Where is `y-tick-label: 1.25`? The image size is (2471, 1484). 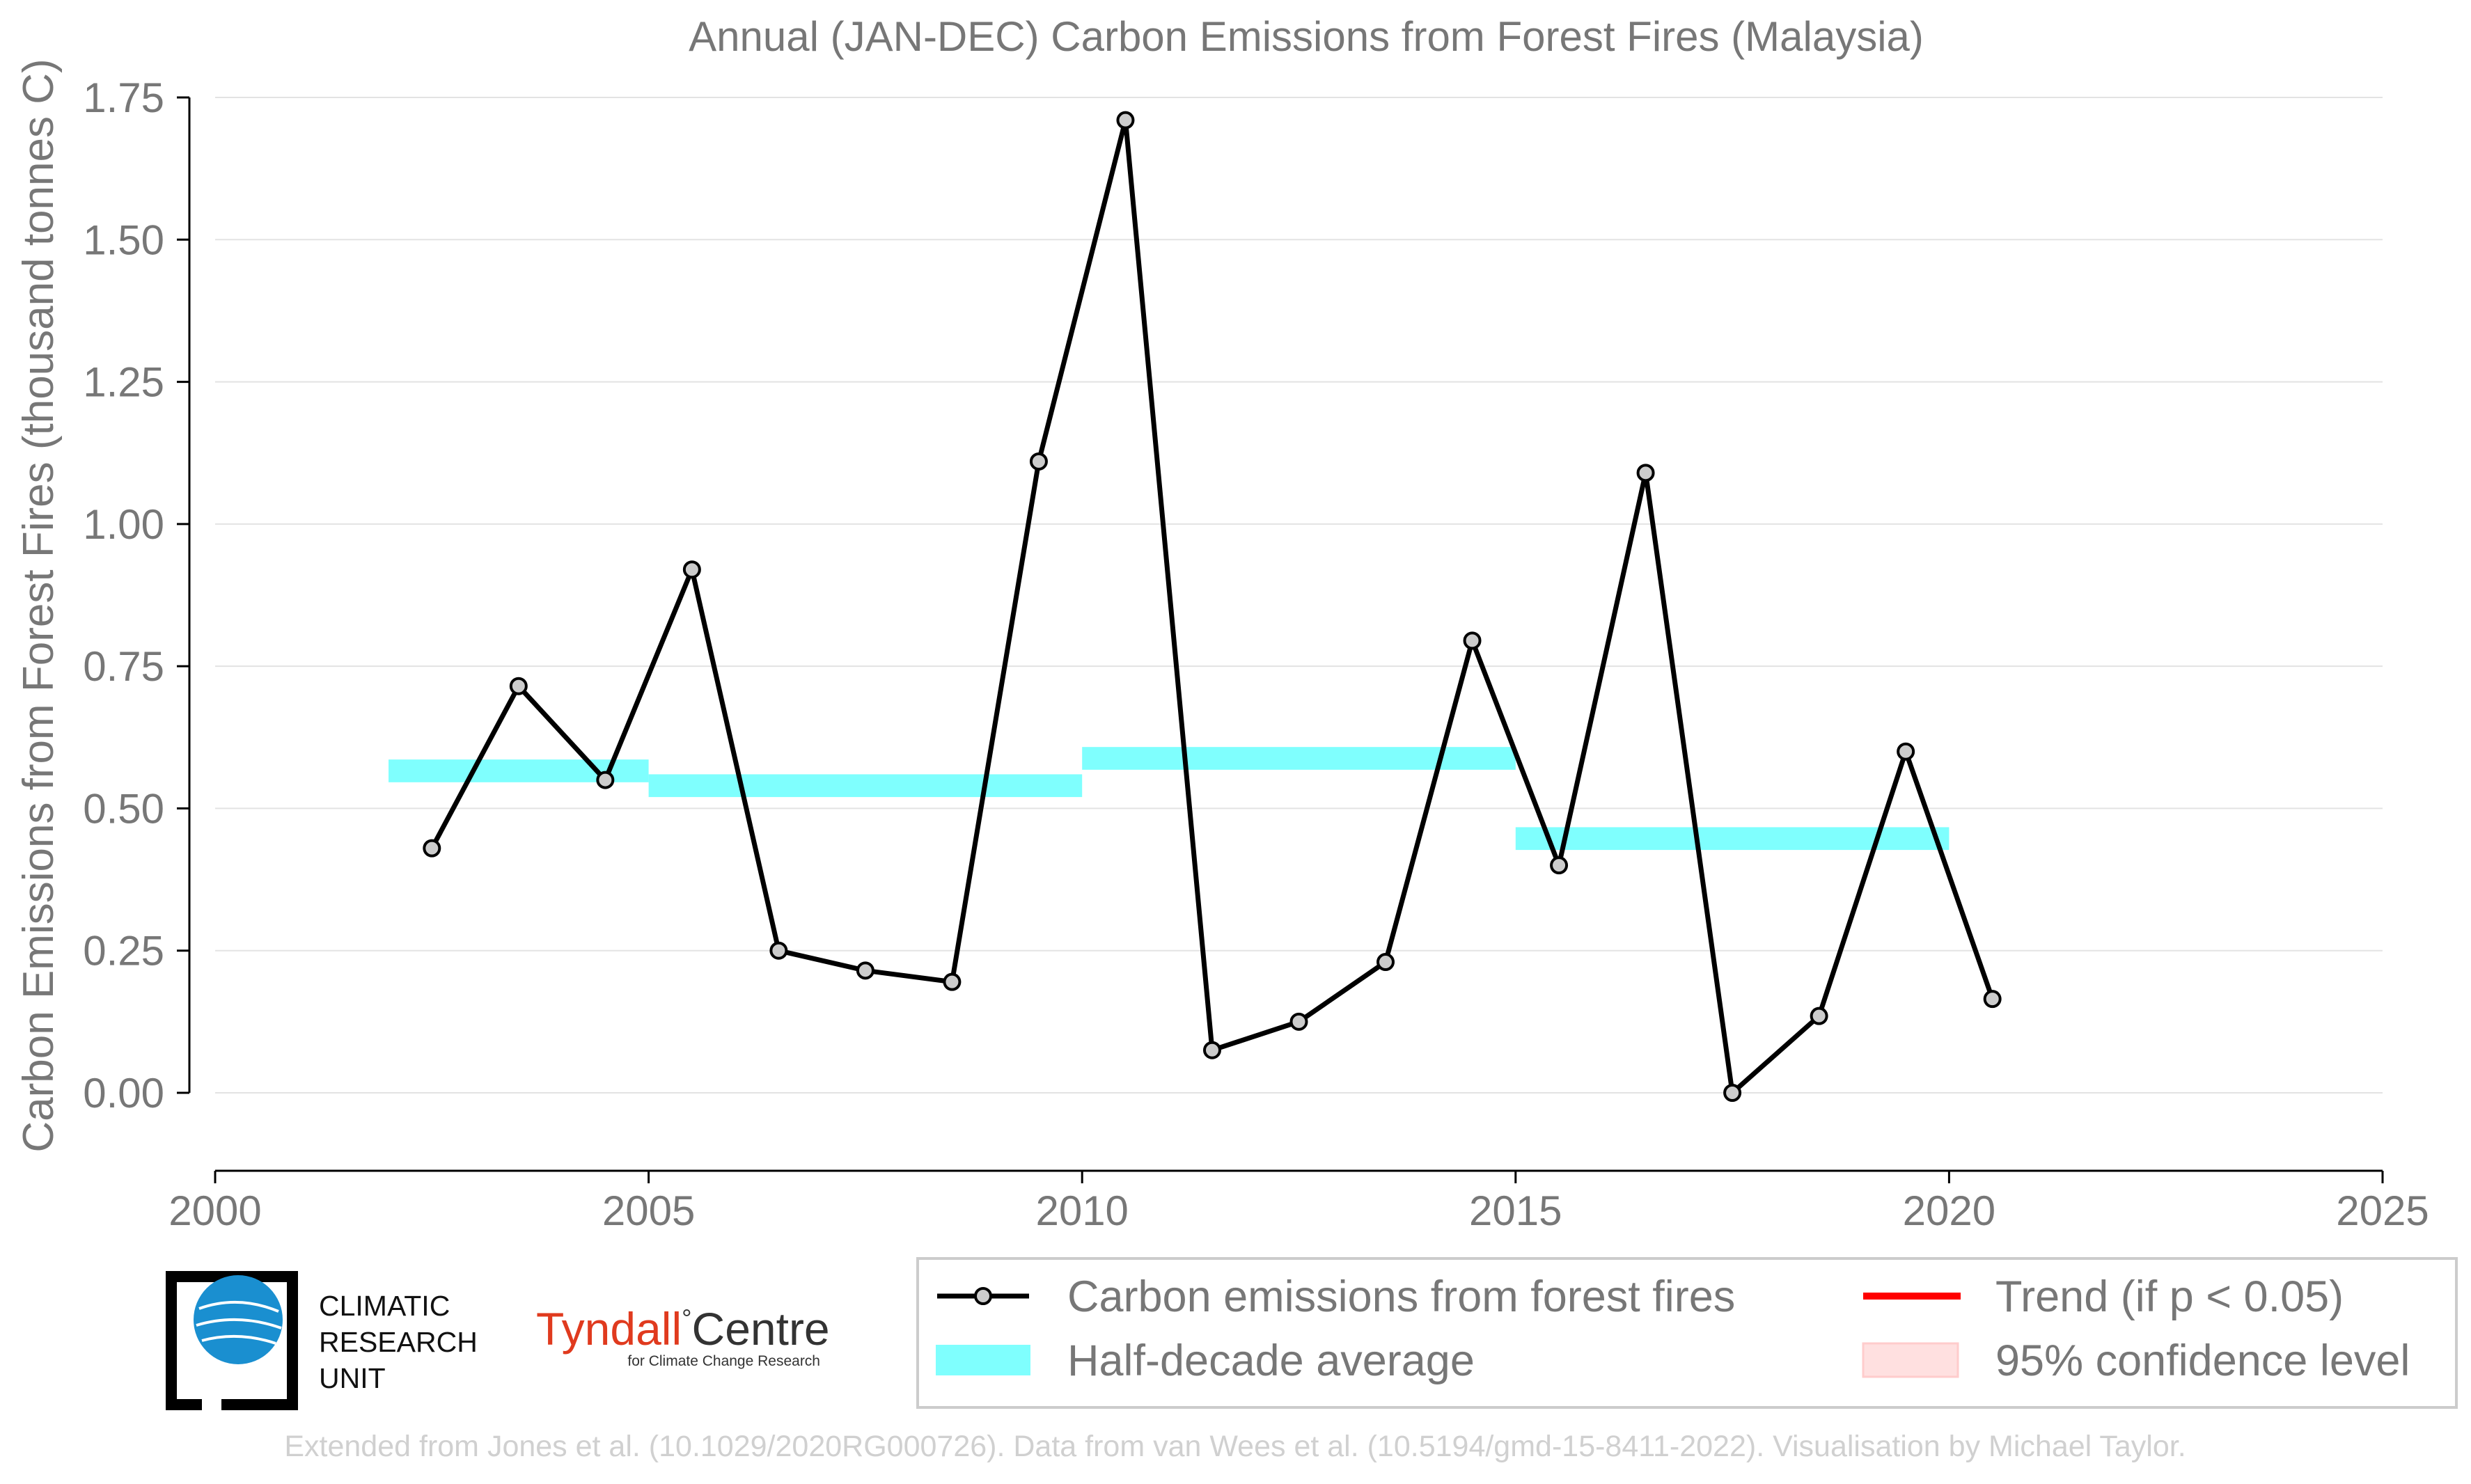
y-tick-label: 1.25 is located at coordinates (123, 383).